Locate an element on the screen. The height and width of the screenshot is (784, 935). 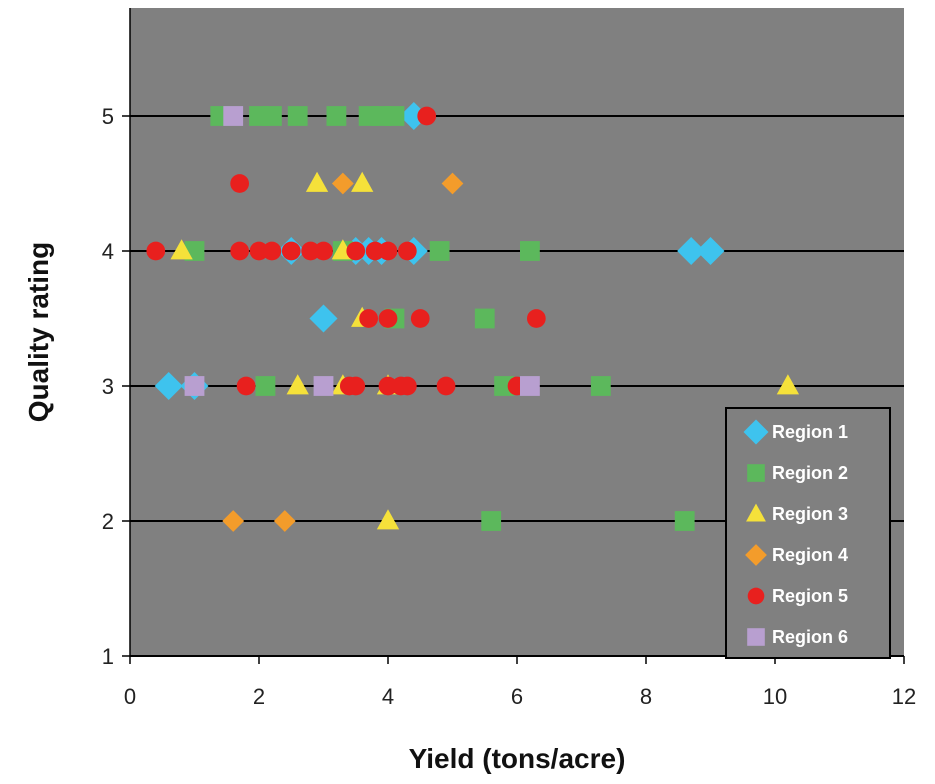
y-tick-label-2: 3 is located at coordinates (108, 386).